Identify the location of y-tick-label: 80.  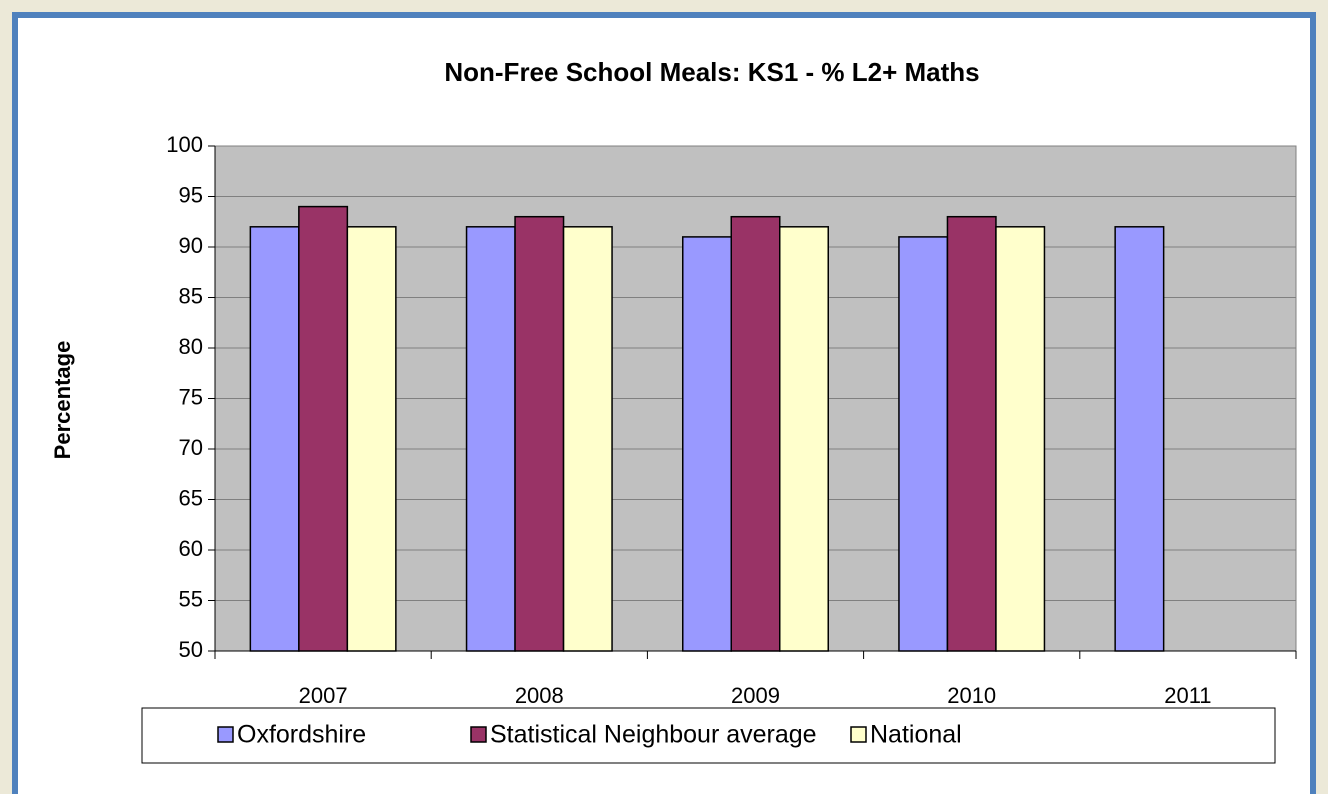
(191, 346).